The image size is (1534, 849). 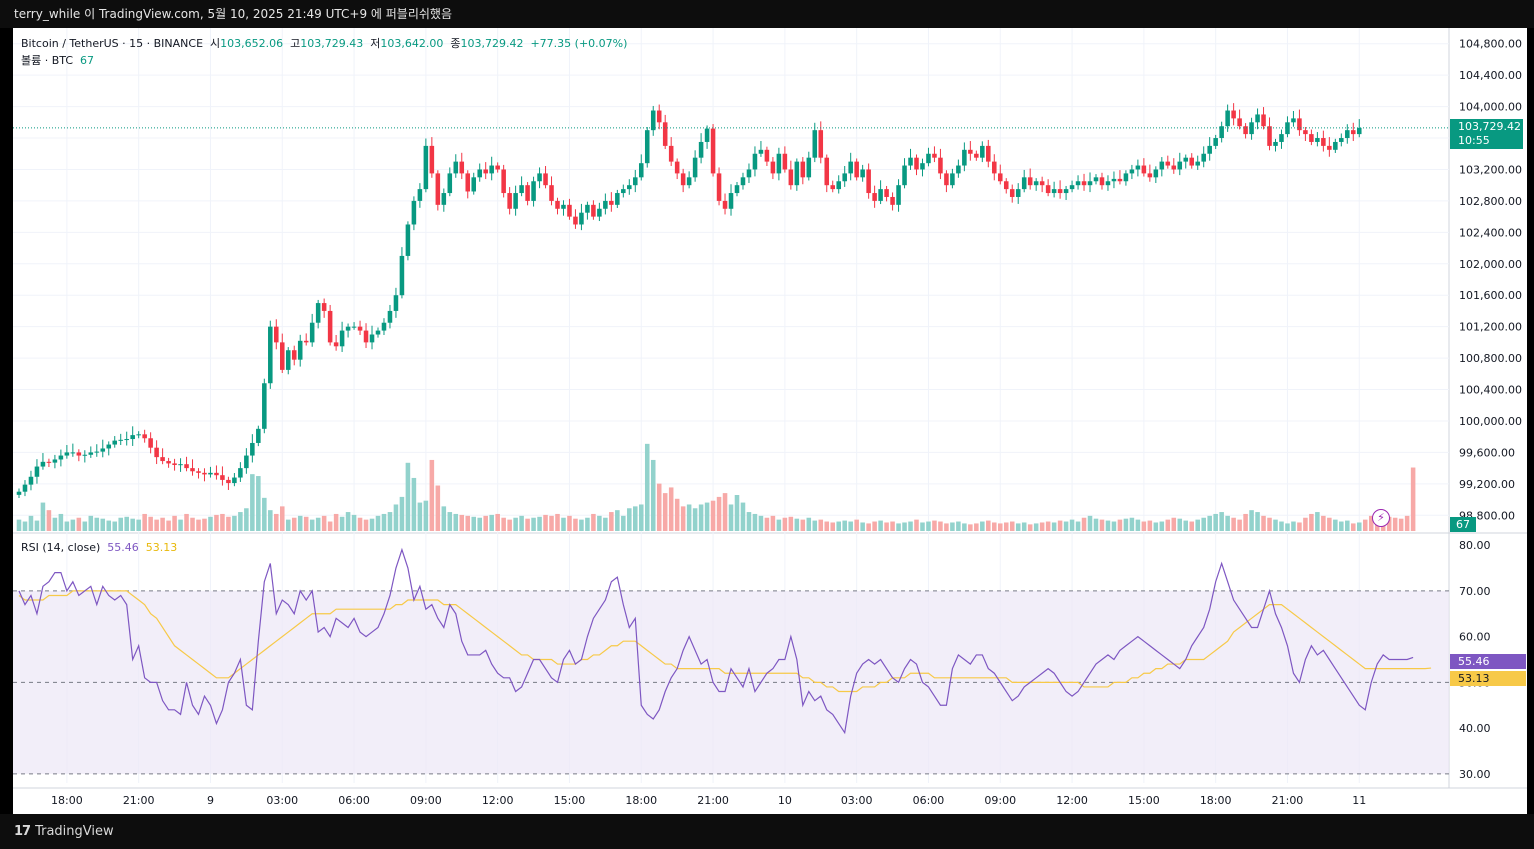 What do you see at coordinates (64, 831) in the screenshot?
I see `tradingview-logo: 17 TradingView` at bounding box center [64, 831].